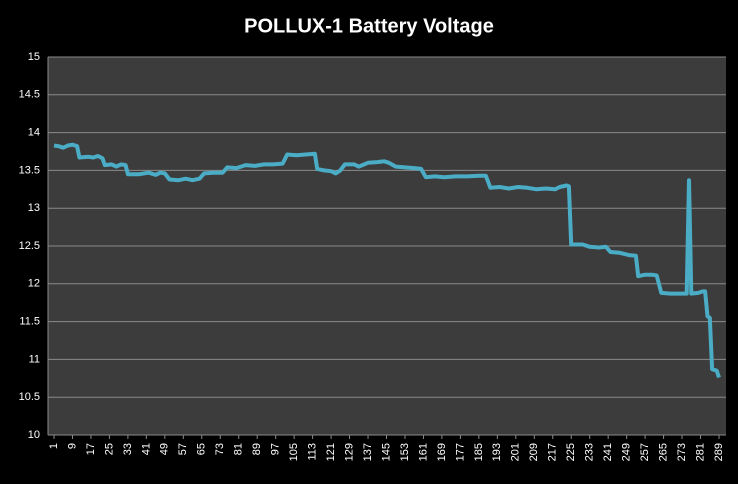  I want to click on x-tick-label: 129, so click(349, 452).